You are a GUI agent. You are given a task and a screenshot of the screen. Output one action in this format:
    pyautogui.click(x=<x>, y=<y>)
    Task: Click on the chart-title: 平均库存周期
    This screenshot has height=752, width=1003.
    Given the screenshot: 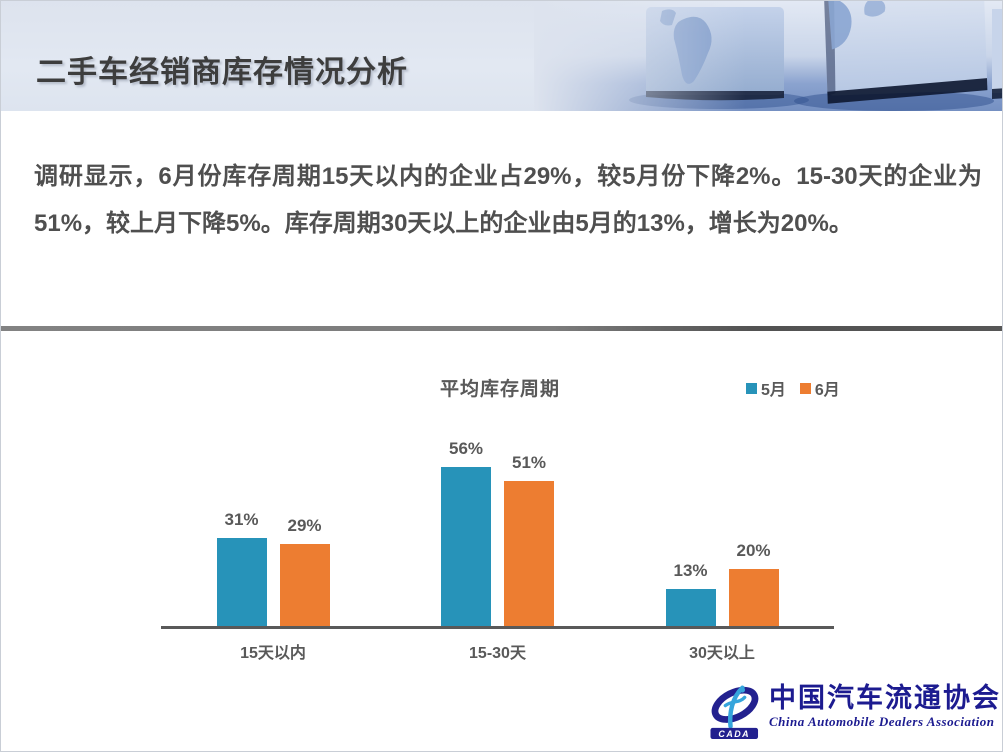 What is the action you would take?
    pyautogui.click(x=499, y=389)
    